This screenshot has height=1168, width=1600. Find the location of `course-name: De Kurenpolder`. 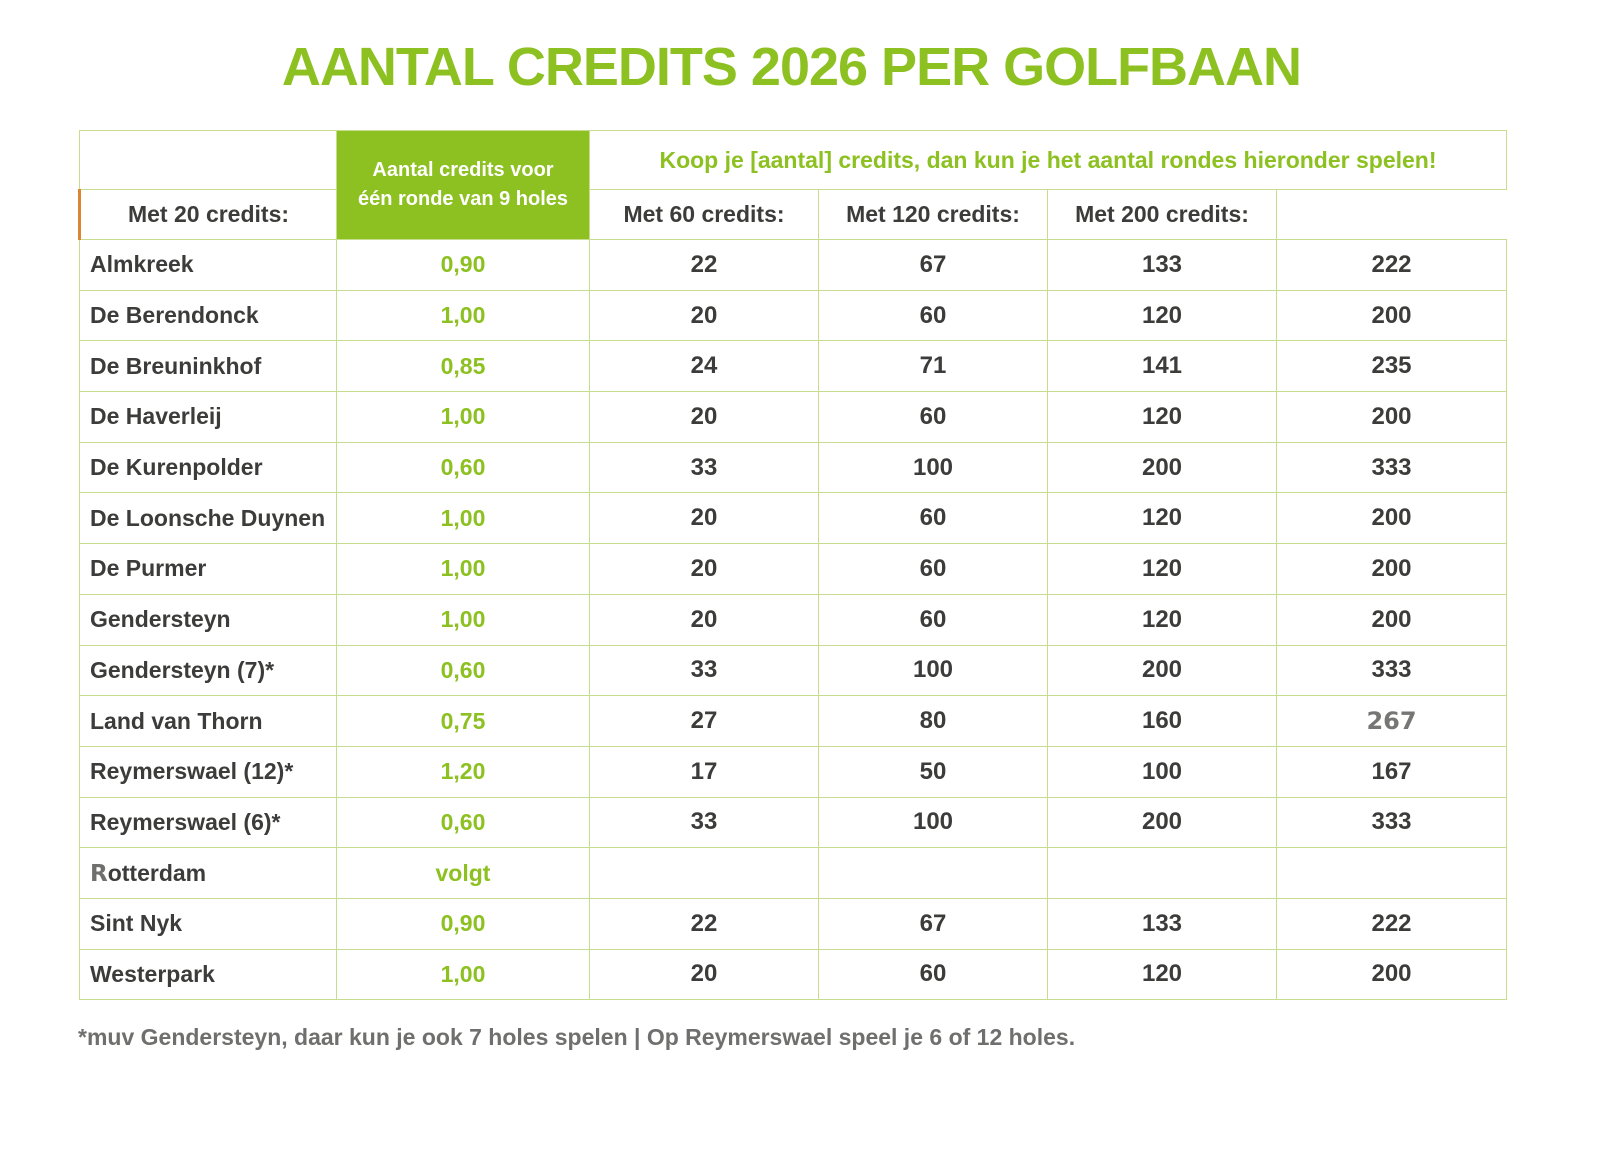

course-name: De Kurenpolder is located at coordinates (208, 467).